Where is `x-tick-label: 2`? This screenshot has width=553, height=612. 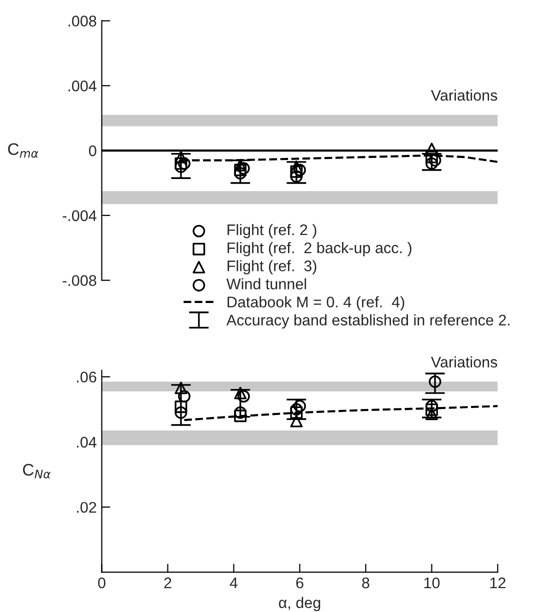
x-tick-label: 2 is located at coordinates (168, 582).